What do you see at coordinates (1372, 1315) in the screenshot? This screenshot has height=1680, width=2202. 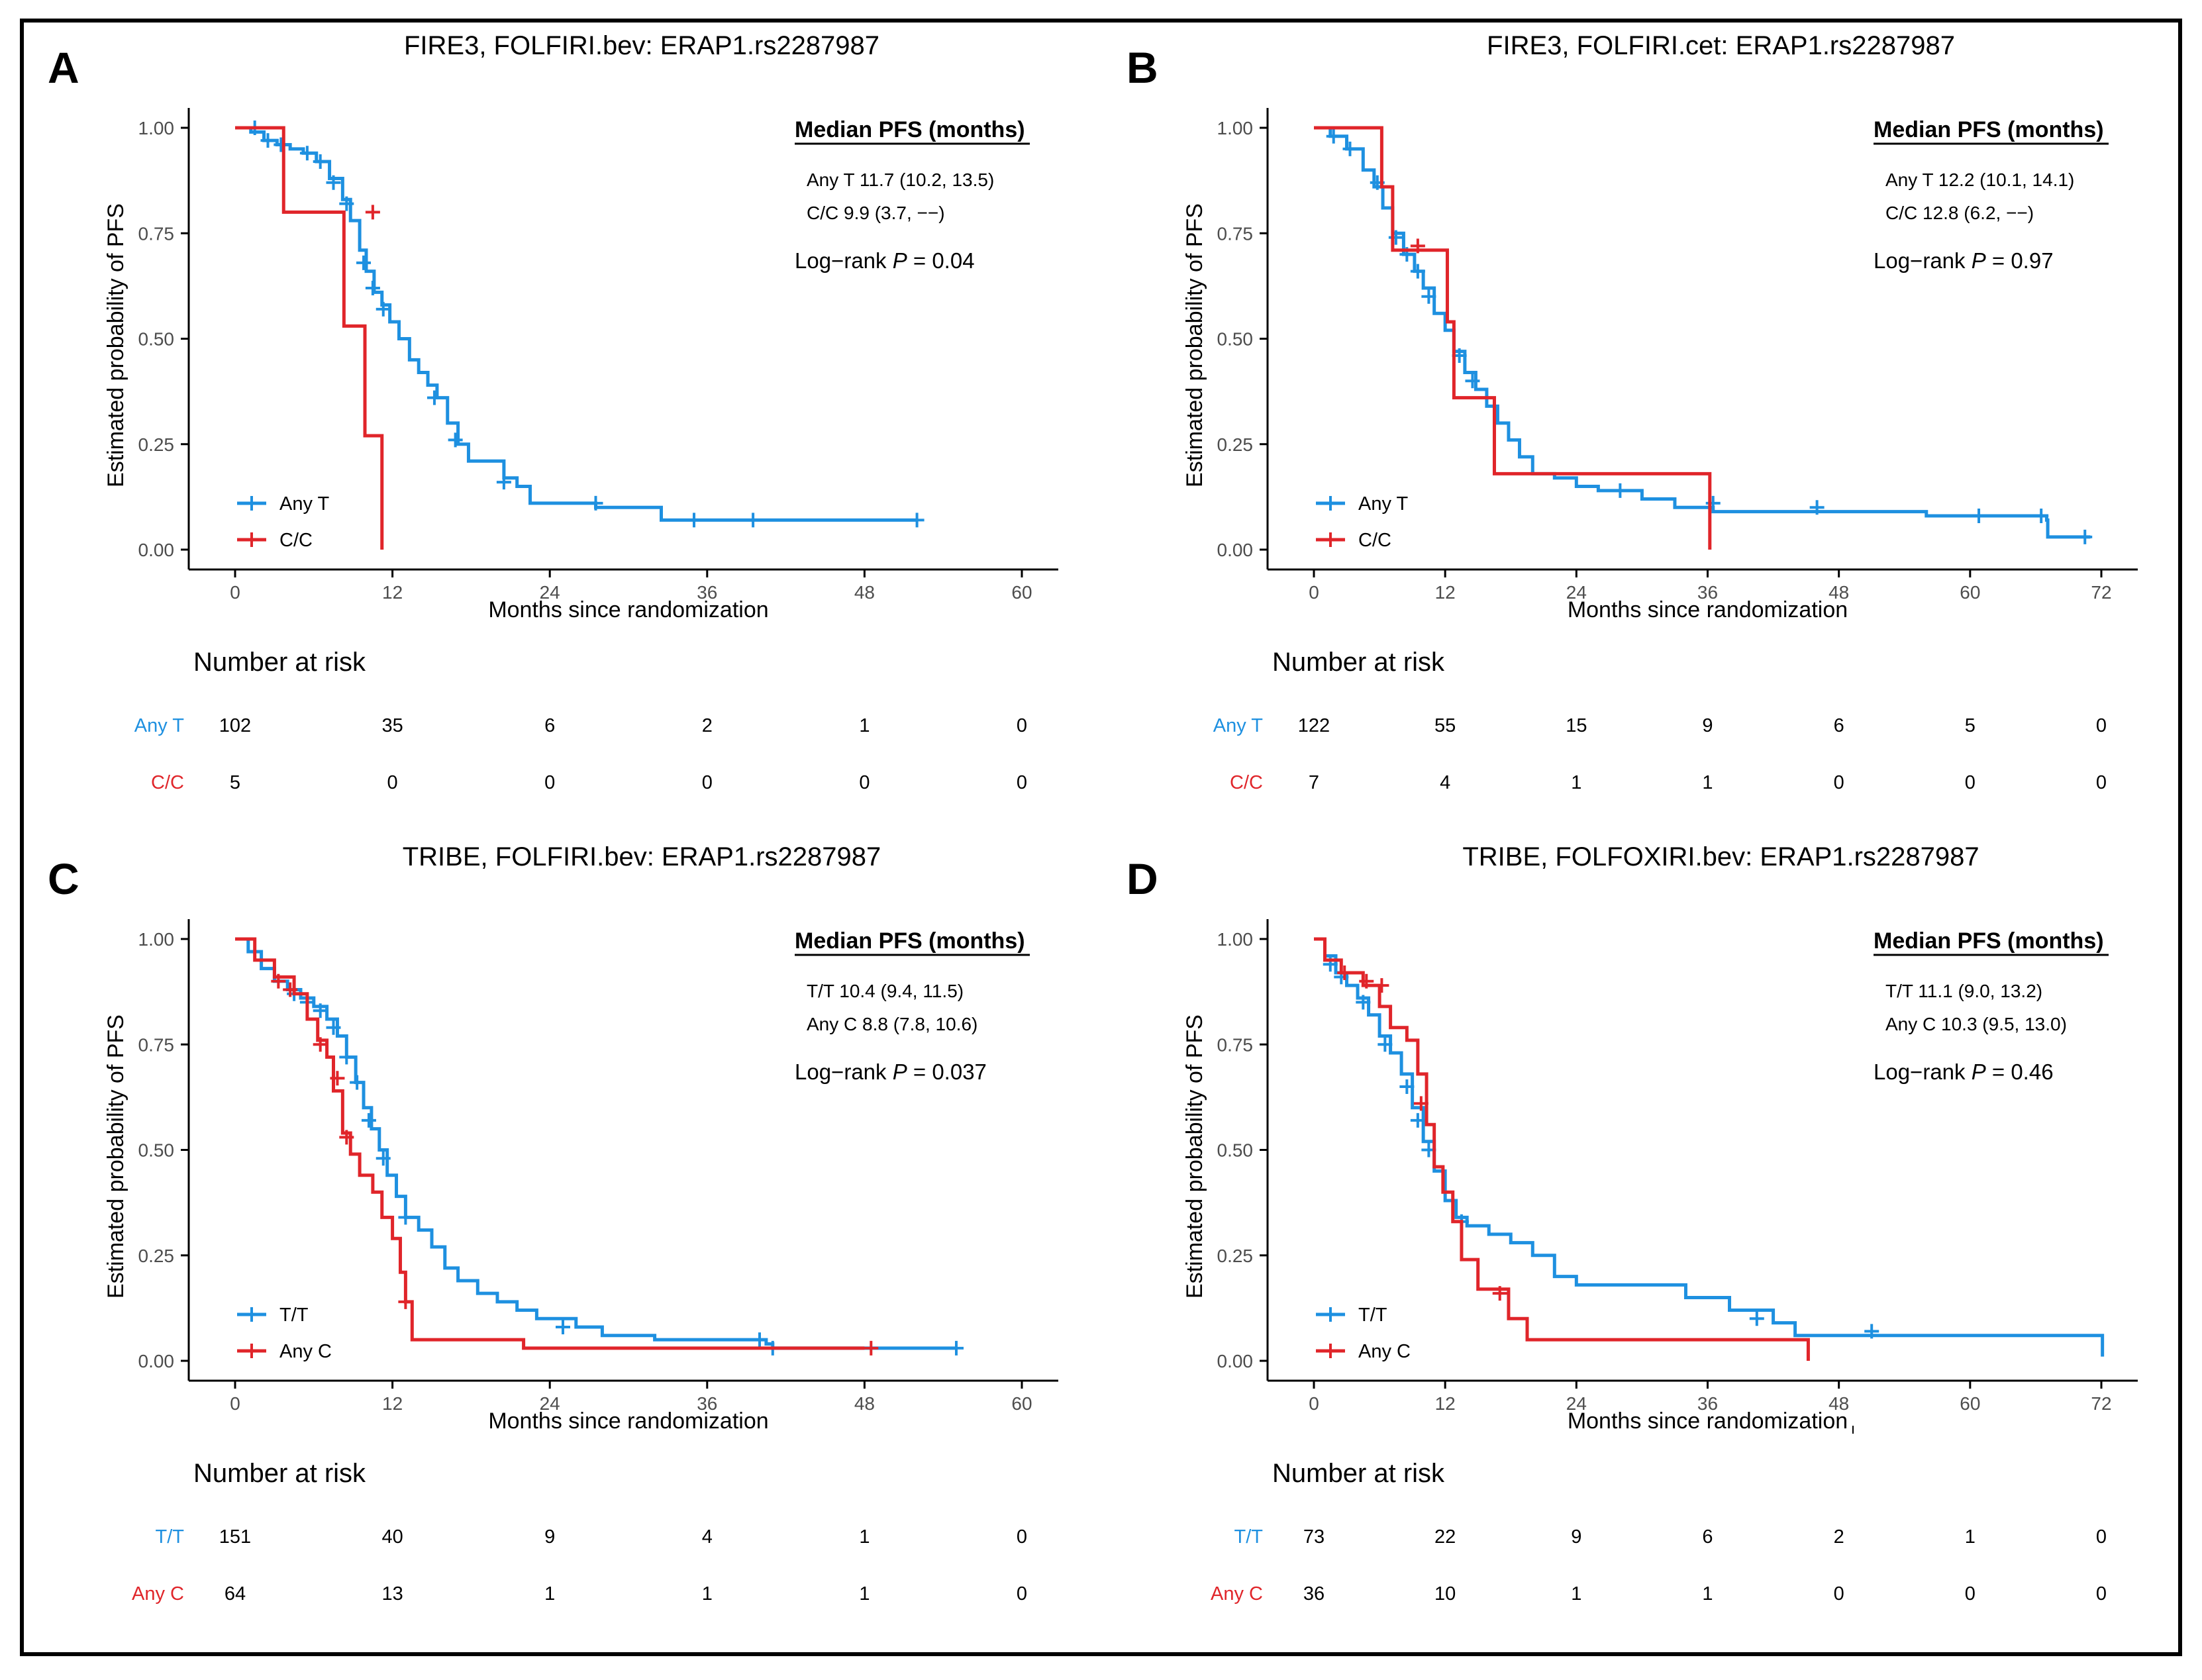 I see `legend-label: T/T` at bounding box center [1372, 1315].